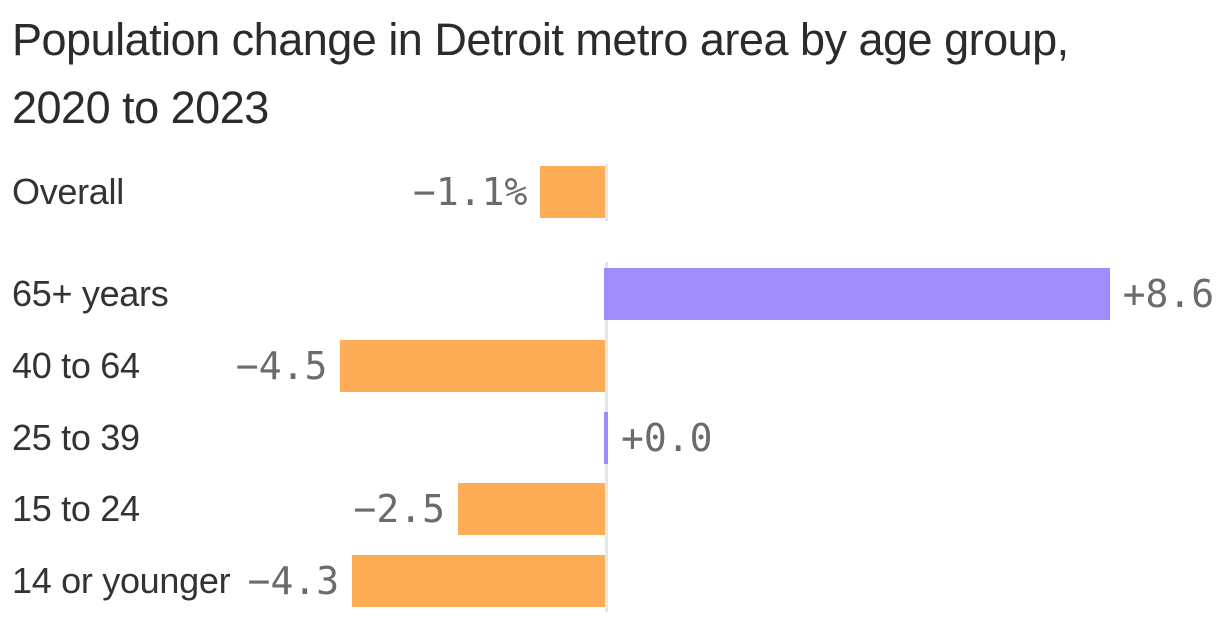 This screenshot has width=1220, height=618. I want to click on value-label: −2.5, so click(399, 509).